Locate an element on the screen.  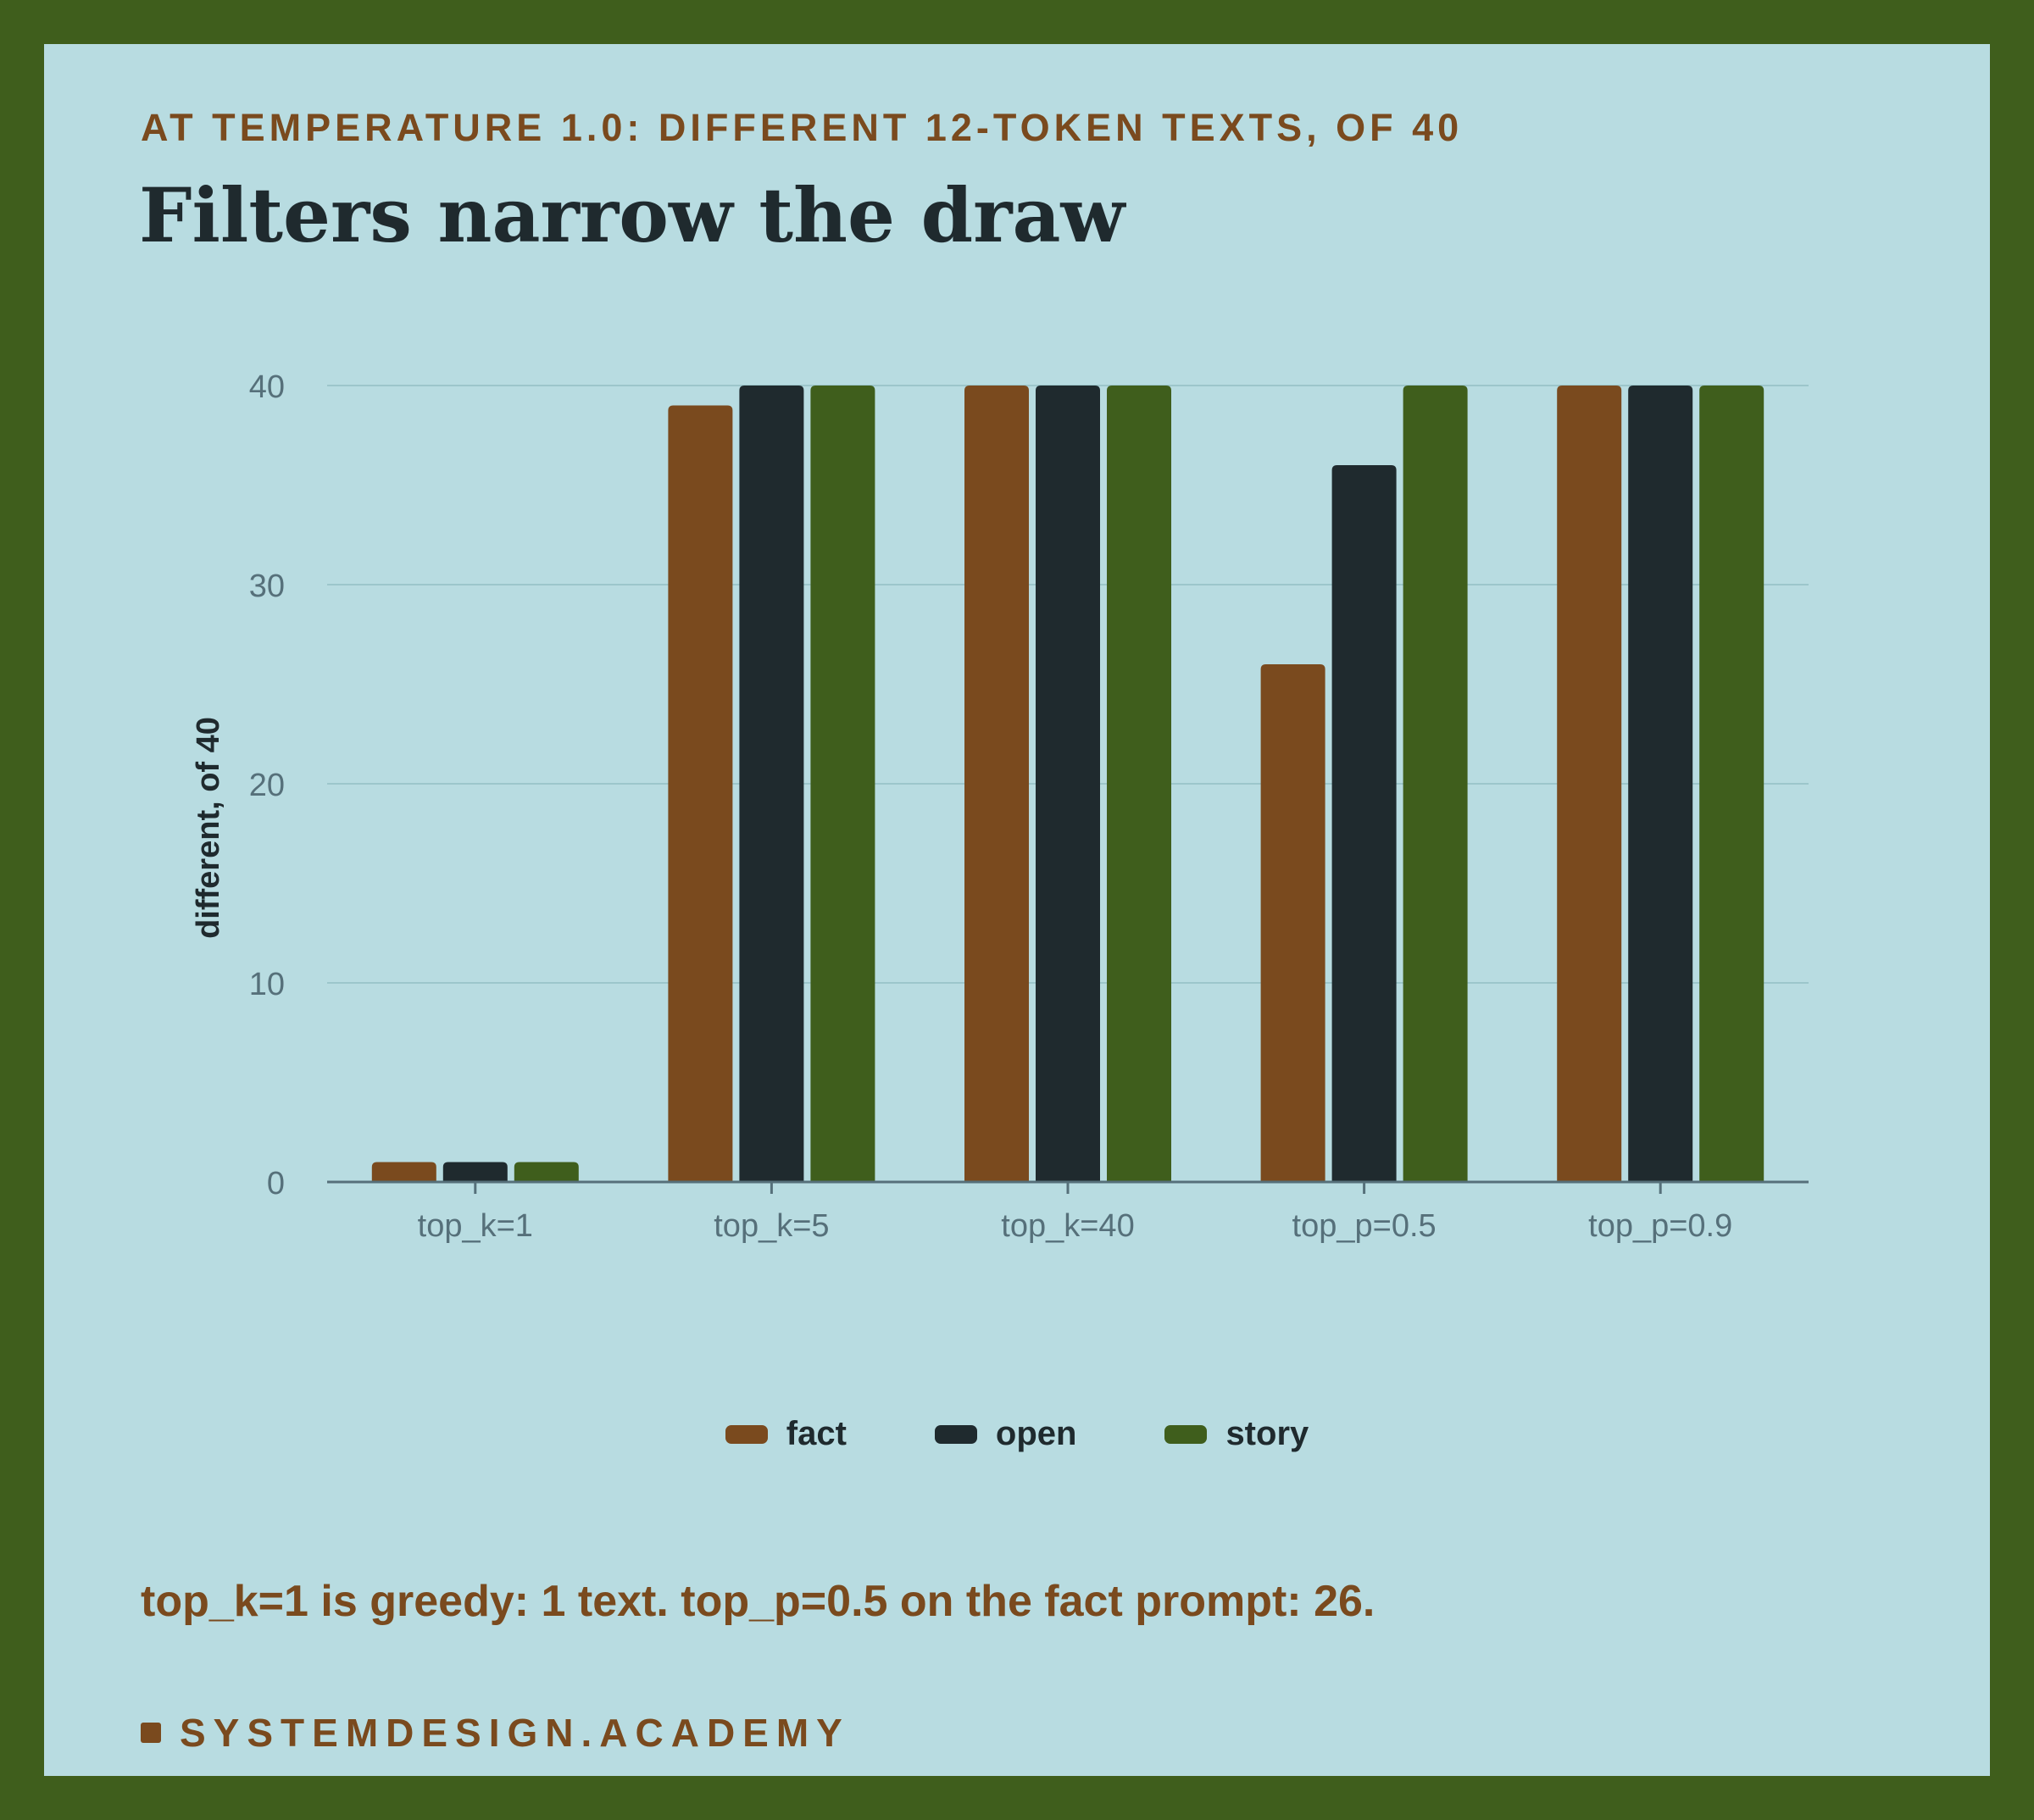
legend-item-open: open is located at coordinates (1005, 1434).